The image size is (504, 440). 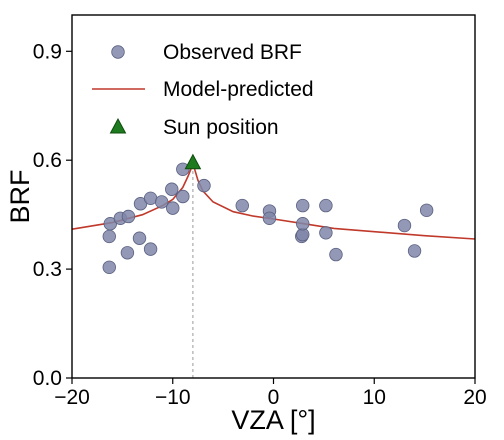 What do you see at coordinates (238, 89) in the screenshot?
I see `legend-label-1: Model-predicted` at bounding box center [238, 89].